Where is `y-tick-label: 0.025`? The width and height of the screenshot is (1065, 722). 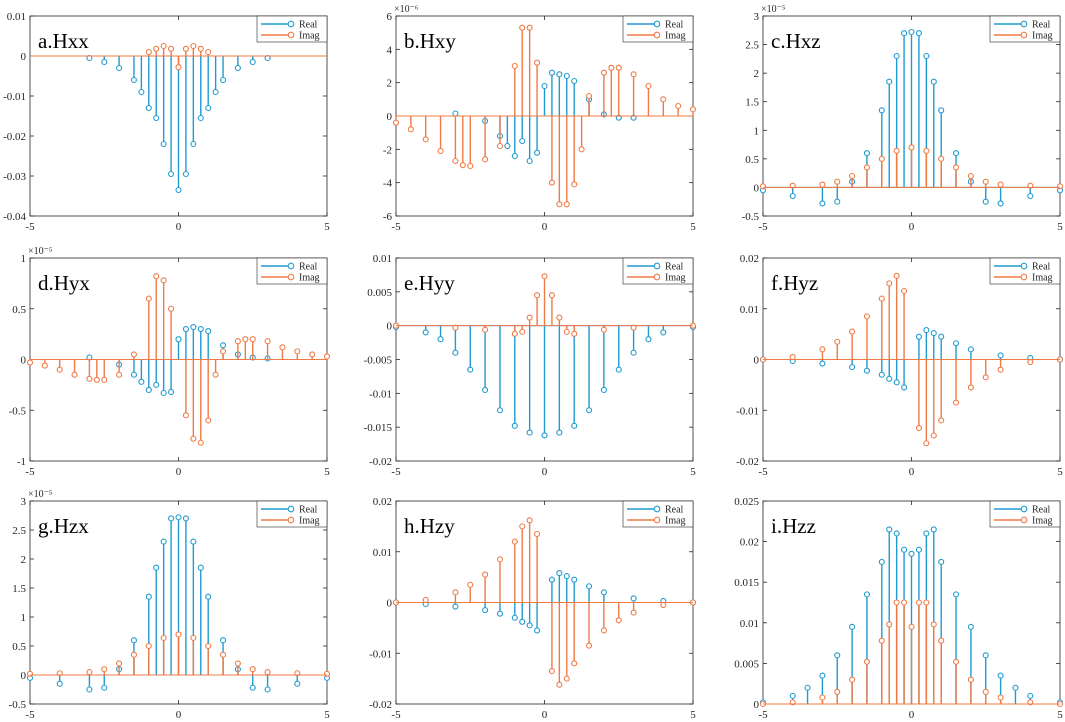 y-tick-label: 0.025 is located at coordinates (746, 502).